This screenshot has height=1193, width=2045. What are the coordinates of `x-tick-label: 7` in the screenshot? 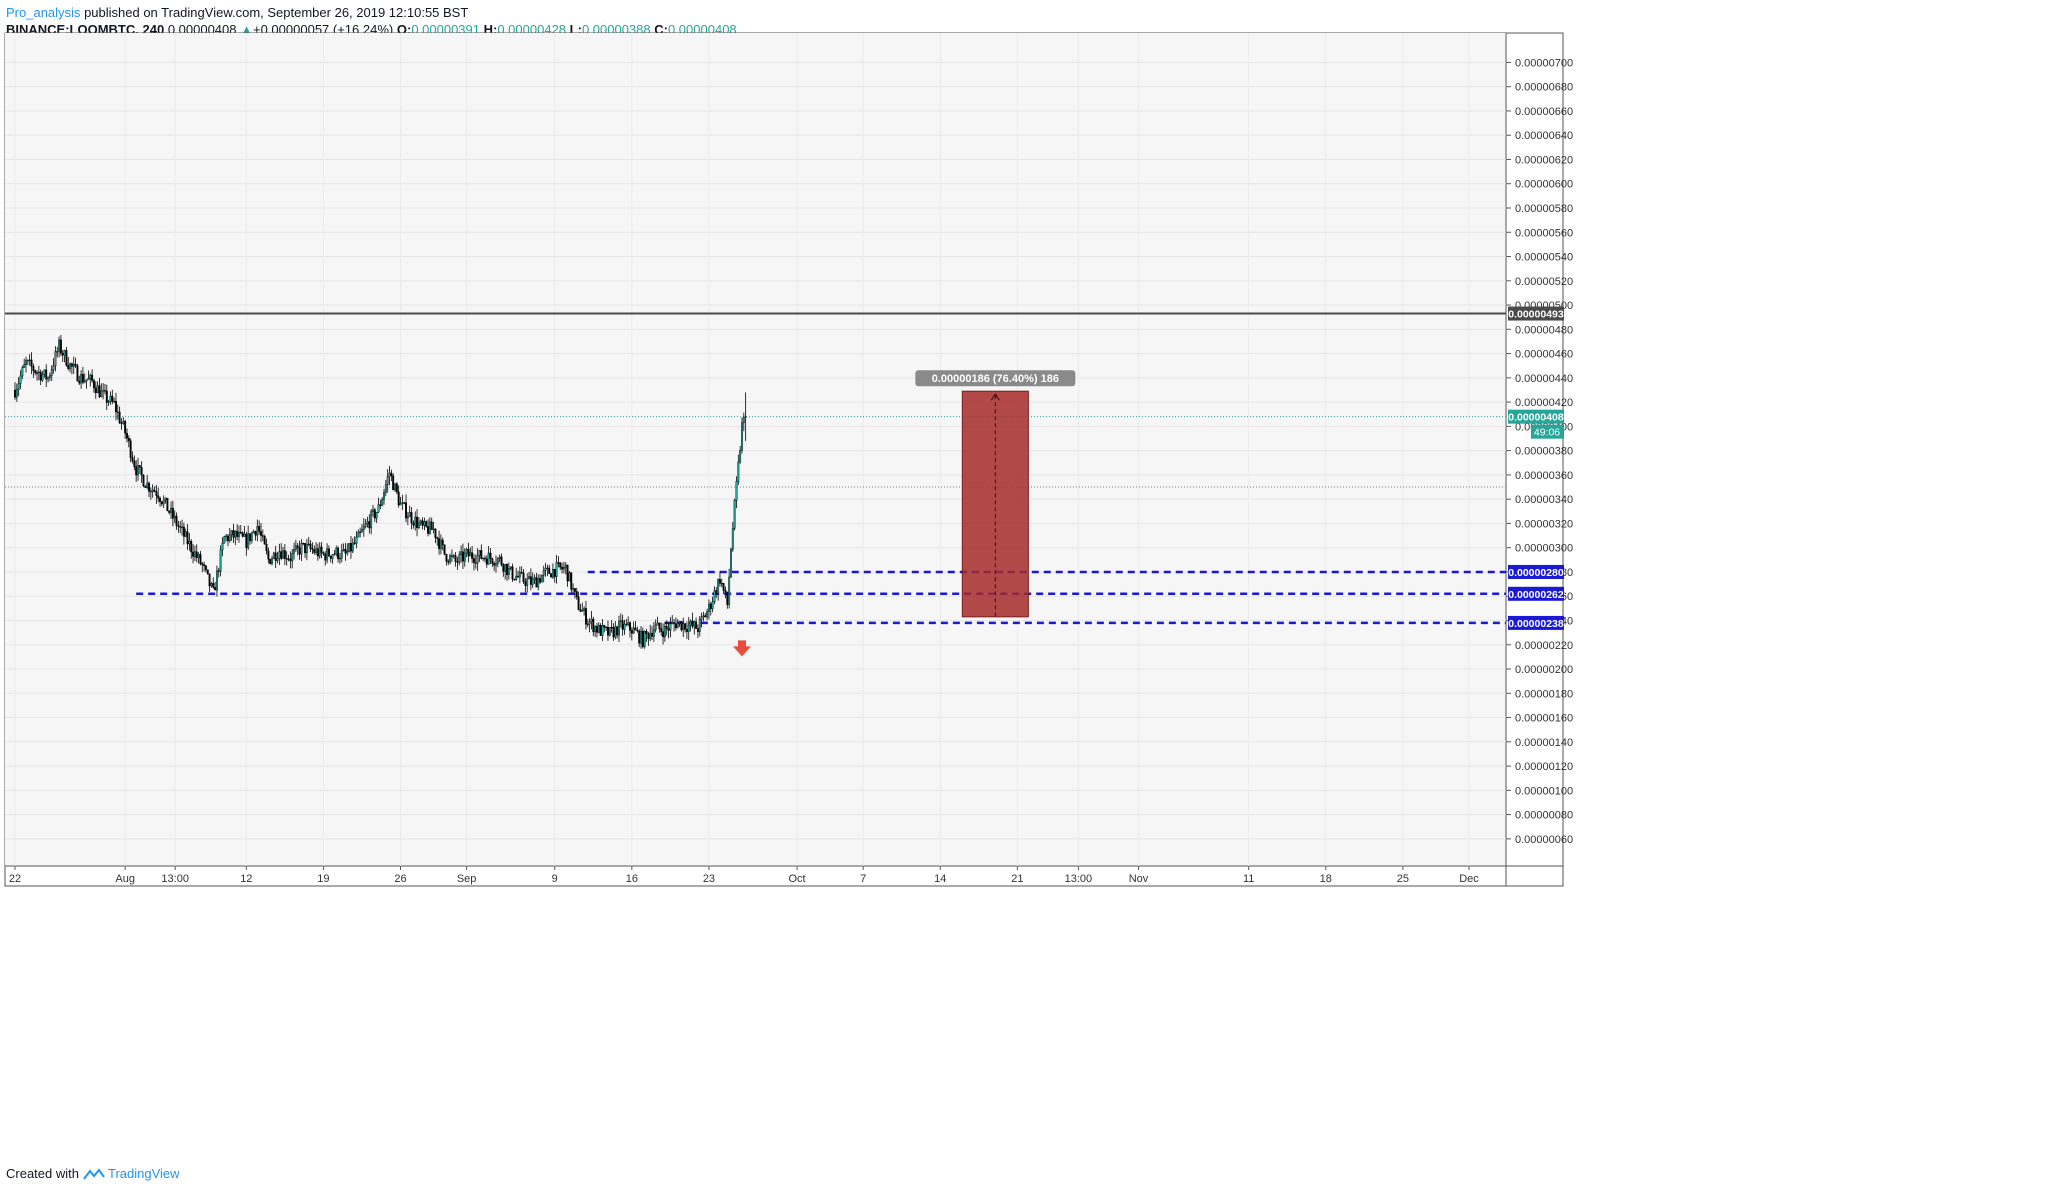 It's located at (863, 879).